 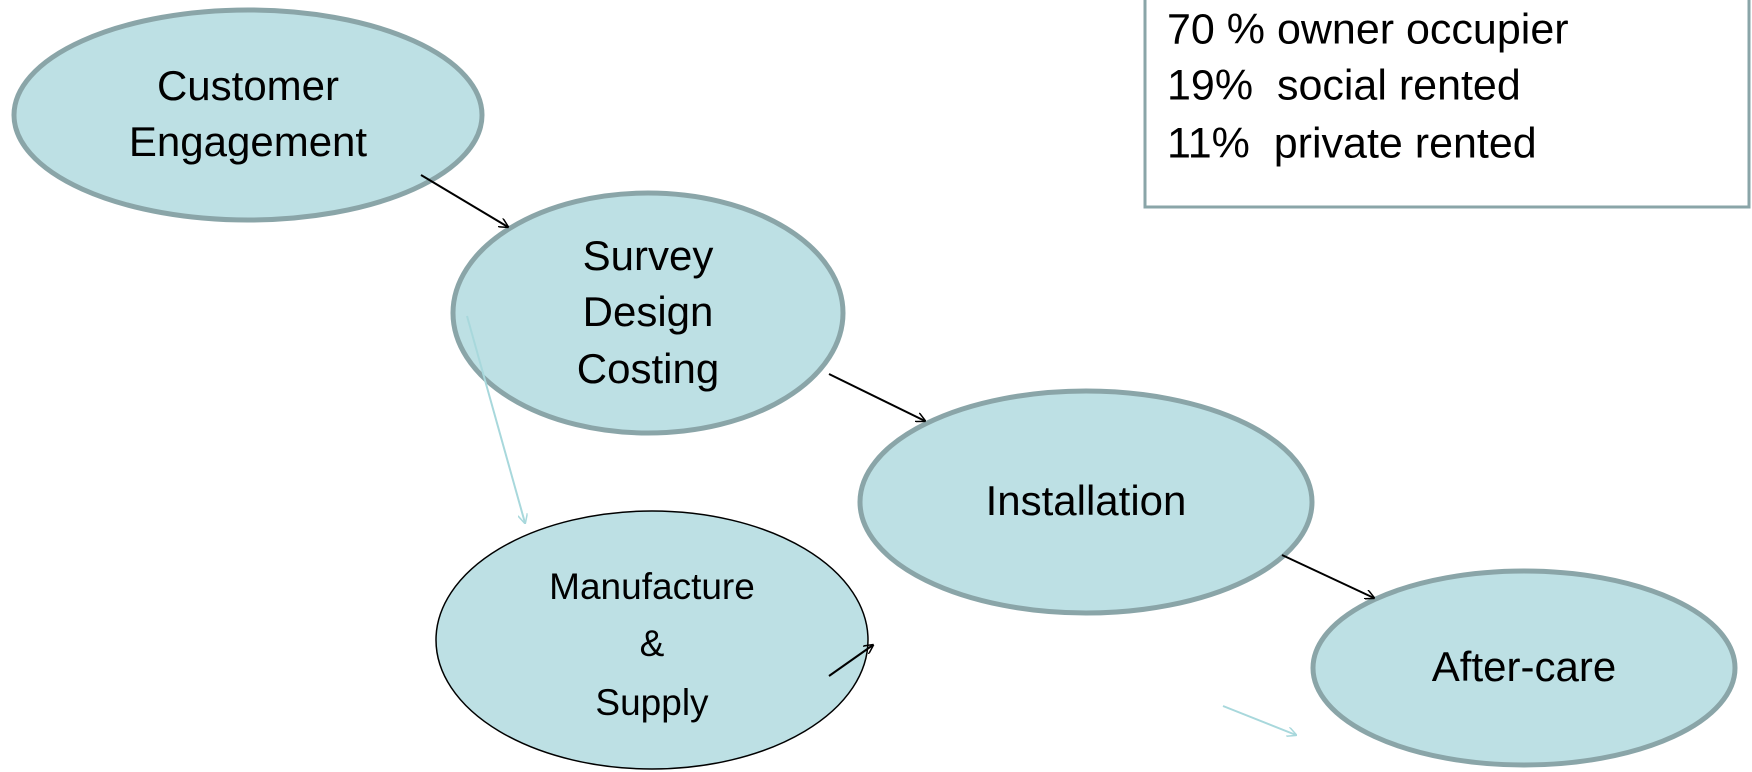 What do you see at coordinates (1368, 29) in the screenshot?
I see `box-line: 70 % owner occupier` at bounding box center [1368, 29].